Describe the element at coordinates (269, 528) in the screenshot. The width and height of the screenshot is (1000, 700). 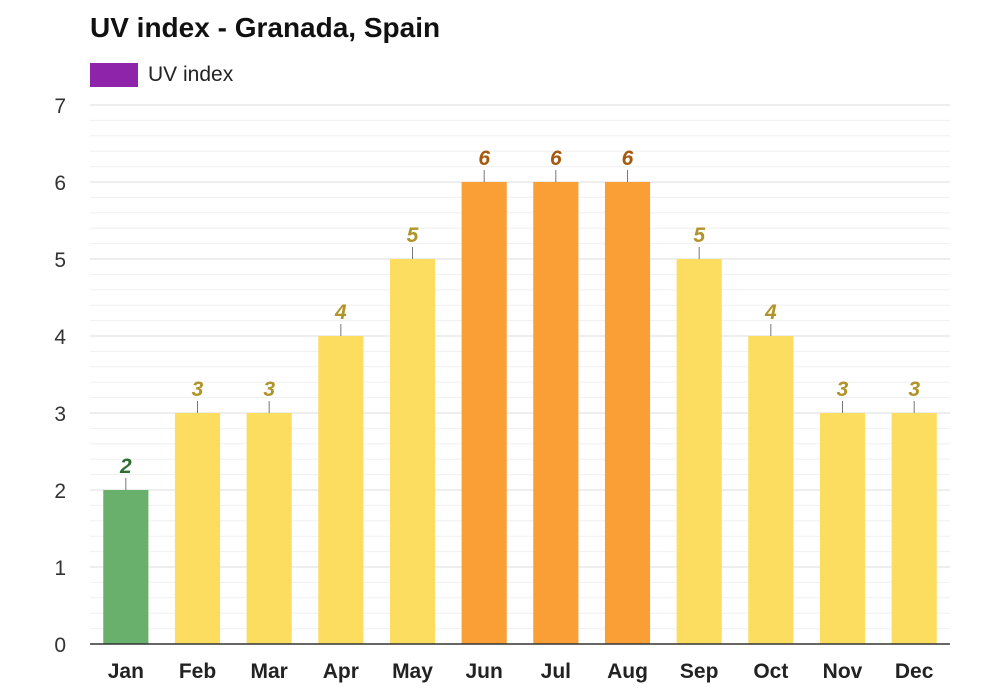
I see `bar-mar` at that location.